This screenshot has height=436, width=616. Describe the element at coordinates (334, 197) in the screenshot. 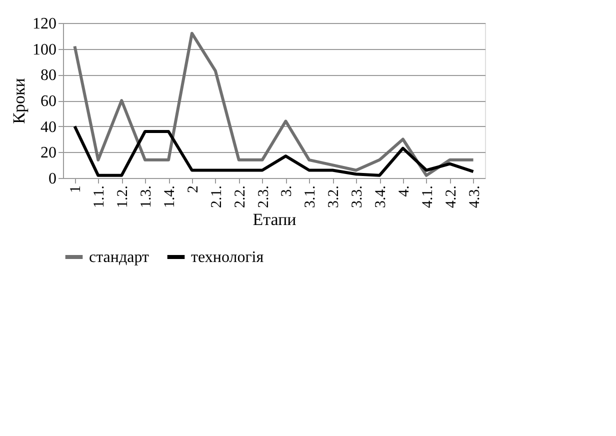

I see `x-tick-label: 3.2.` at that location.